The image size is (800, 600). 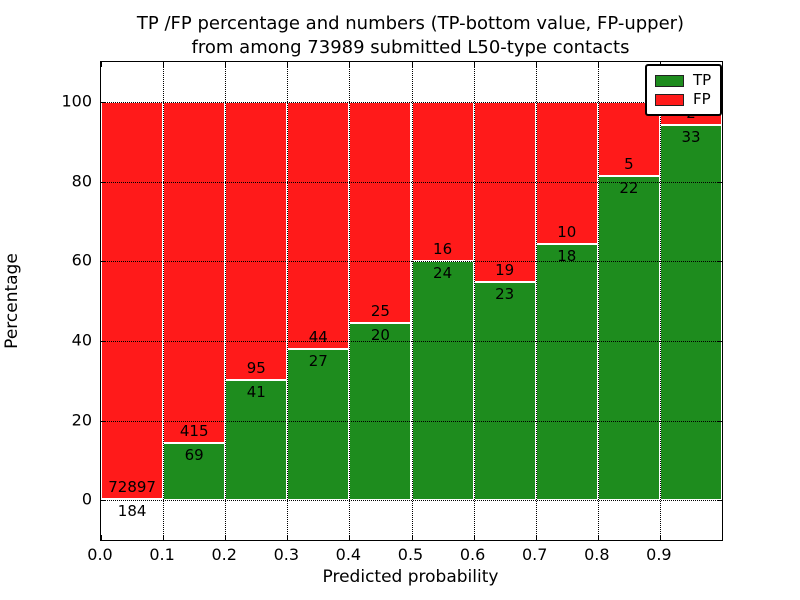 I want to click on fp-count-label: 95, so click(x=256, y=368).